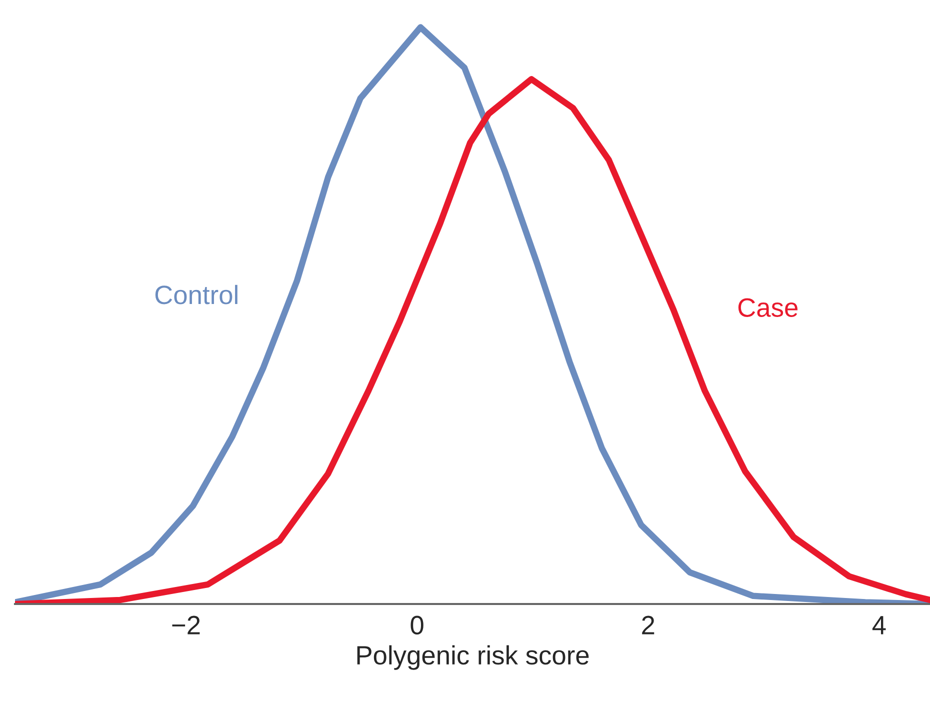  Describe the element at coordinates (879, 625) in the screenshot. I see `x-tick-label: 4` at that location.